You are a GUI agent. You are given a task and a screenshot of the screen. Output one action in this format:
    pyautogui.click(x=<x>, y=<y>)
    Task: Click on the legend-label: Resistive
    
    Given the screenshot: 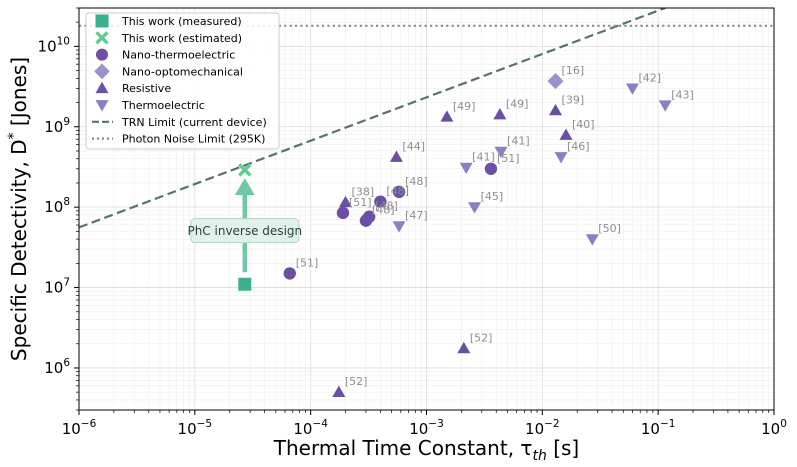 What is the action you would take?
    pyautogui.click(x=146, y=88)
    